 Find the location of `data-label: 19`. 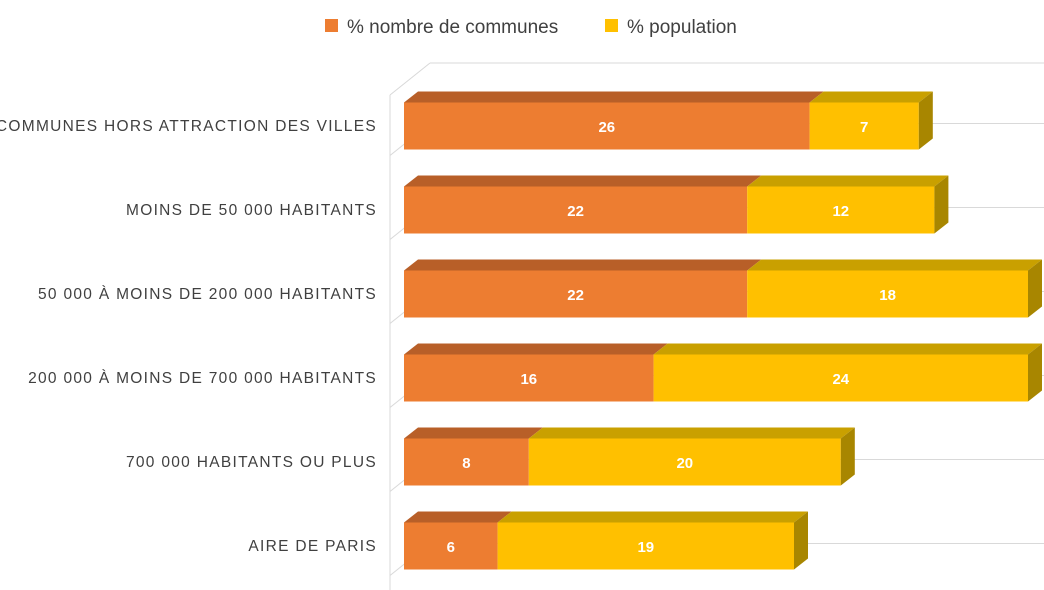

data-label: 19 is located at coordinates (645, 547).